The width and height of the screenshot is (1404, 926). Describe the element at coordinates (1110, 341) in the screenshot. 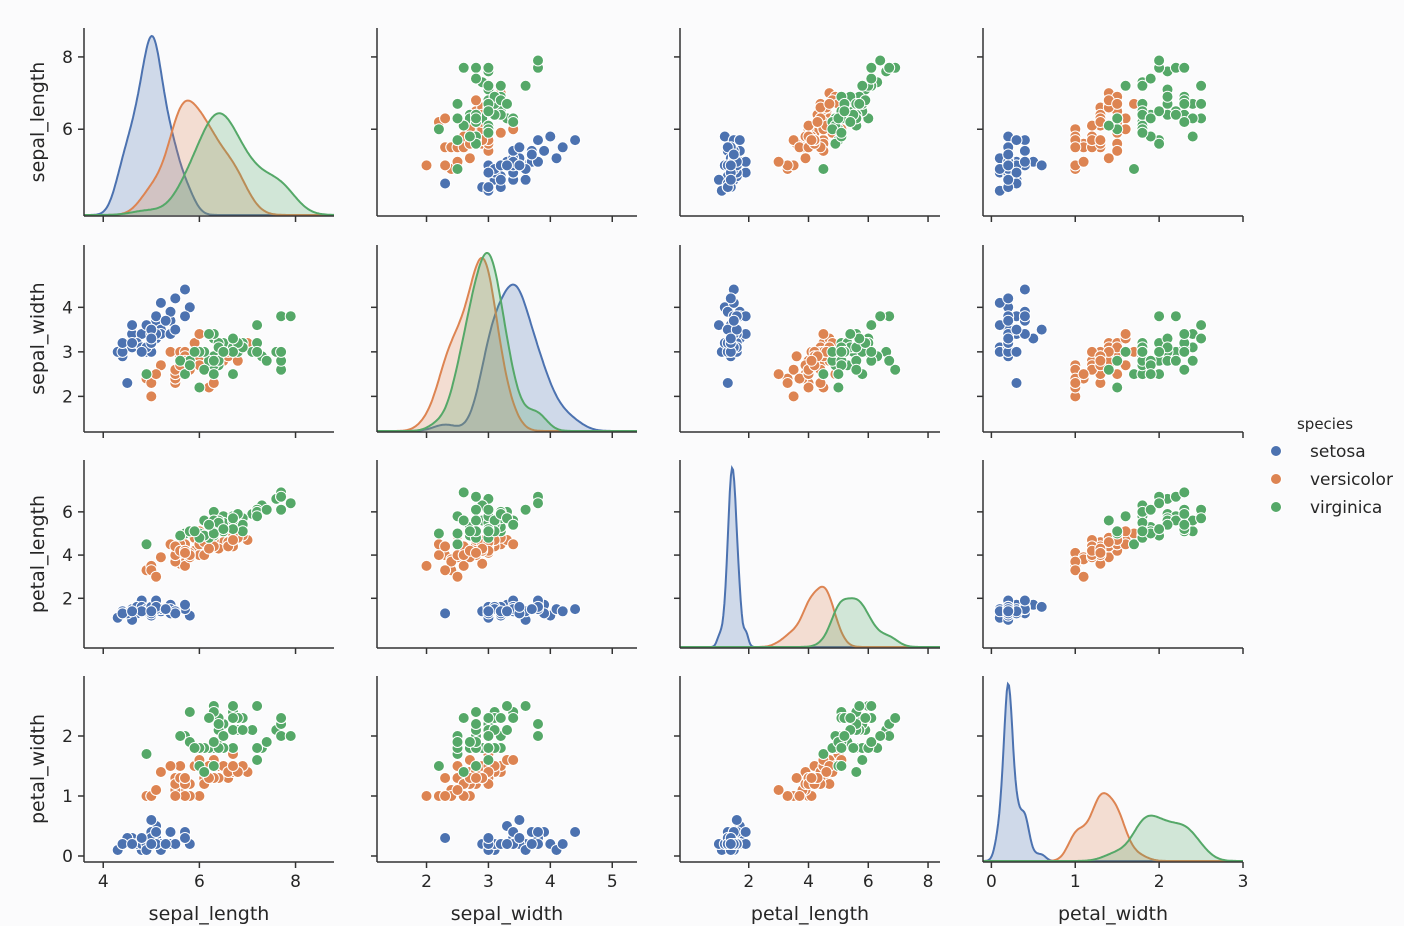

I see `subplot-sepal_width-vs-petal_width` at that location.